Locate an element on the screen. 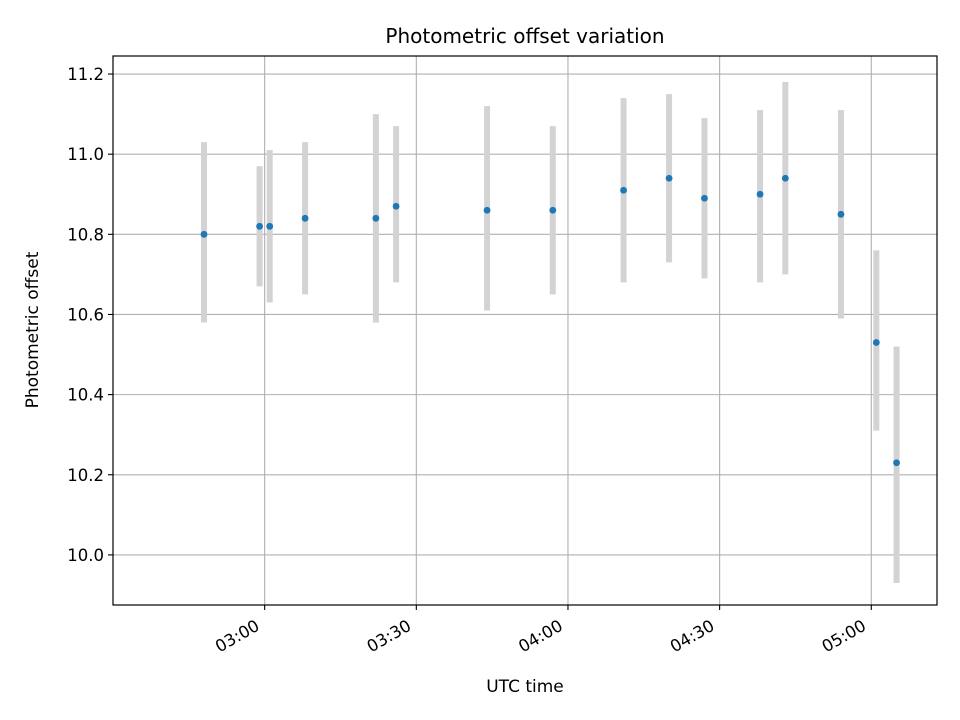 This screenshot has width=960, height=720. y-tick-label: 10.8 is located at coordinates (85, 234).